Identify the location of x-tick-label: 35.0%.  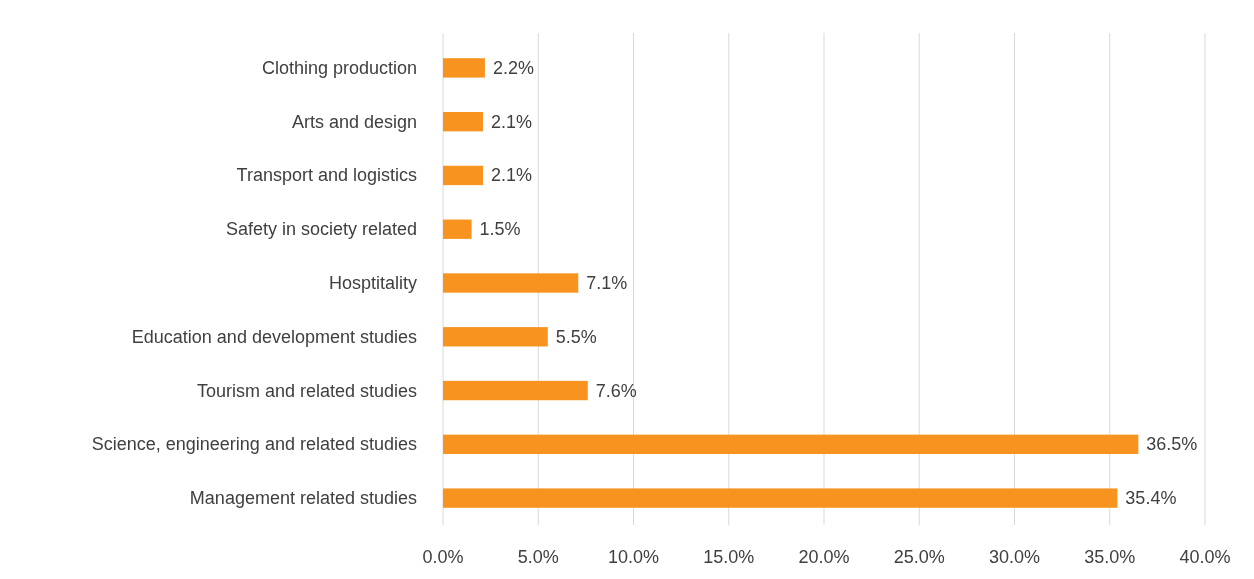
(1110, 557).